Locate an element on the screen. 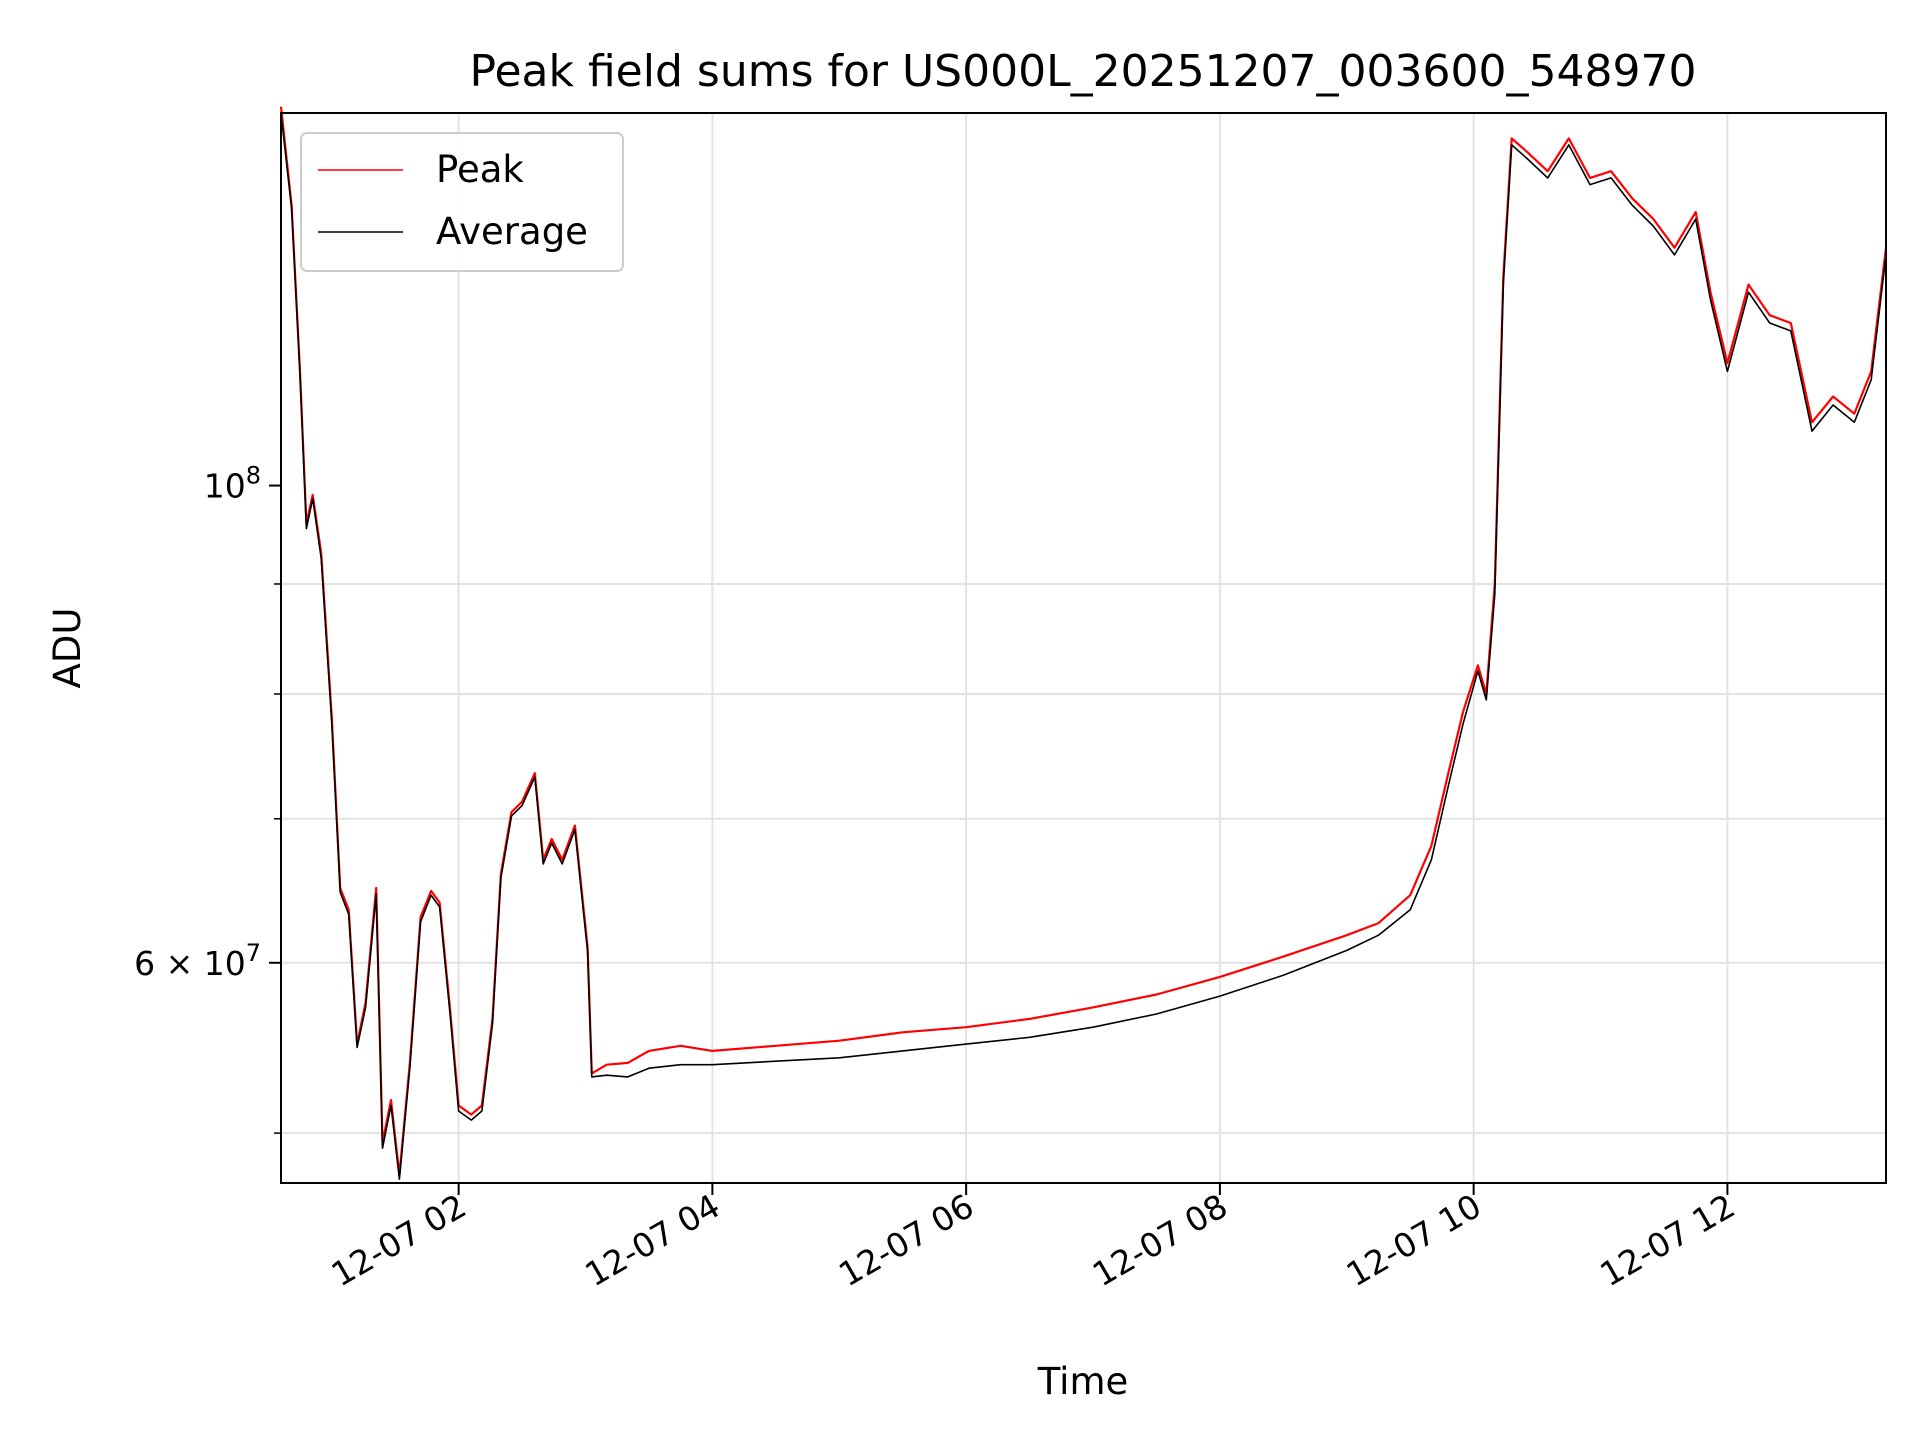 The height and width of the screenshot is (1440, 1920). legend-label-peak: Peak is located at coordinates (480, 169).